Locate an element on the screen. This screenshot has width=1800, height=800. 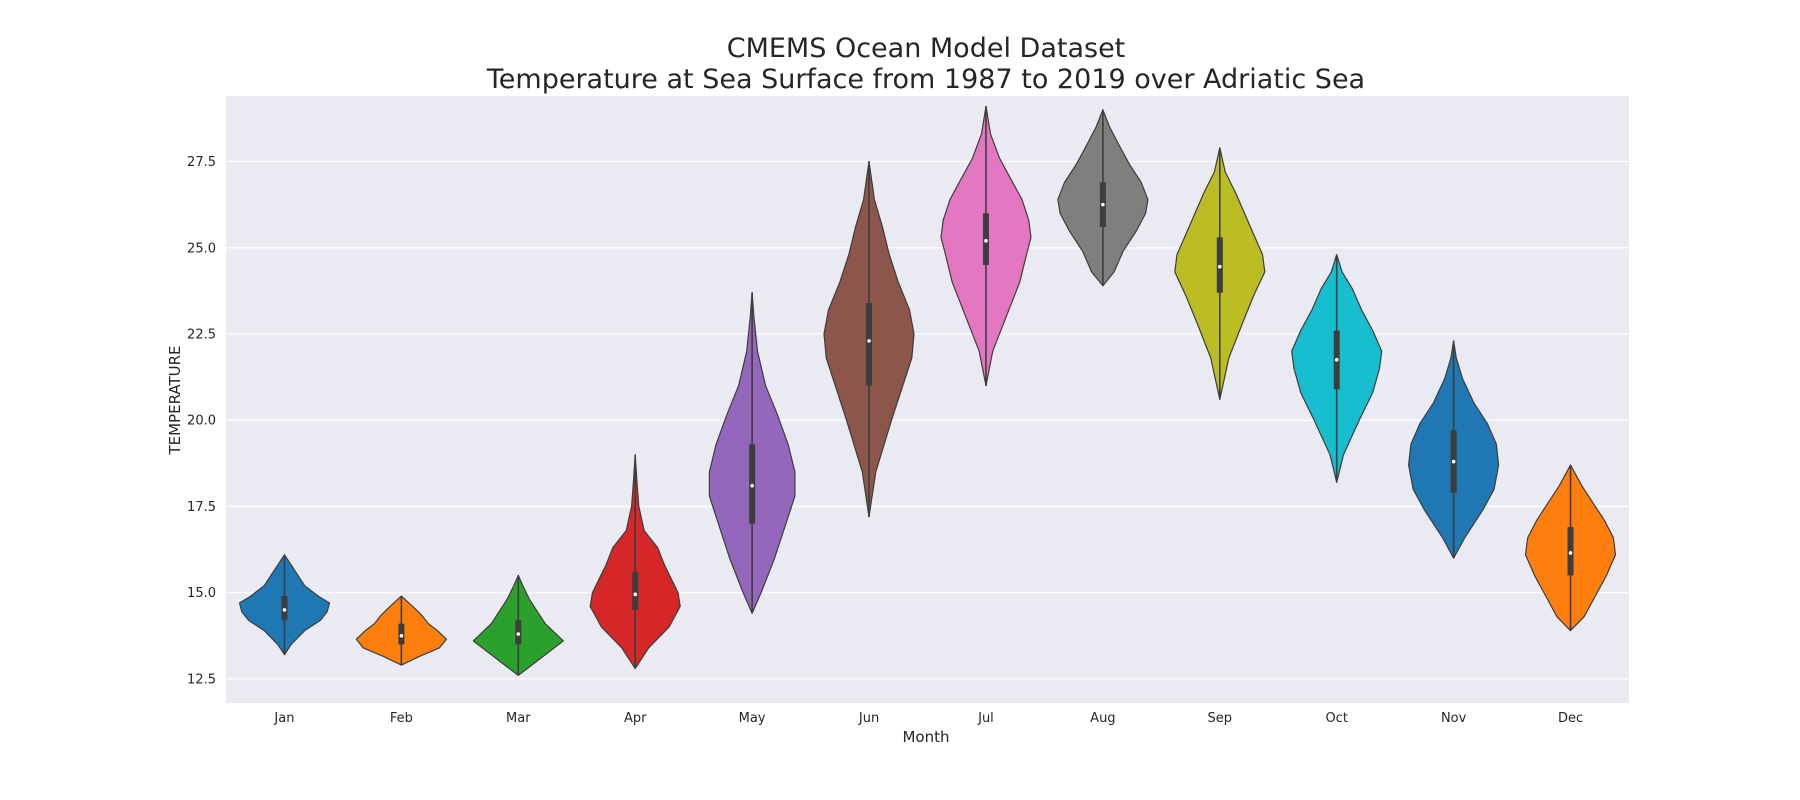
y-tick-label: 25.0 is located at coordinates (201, 248).